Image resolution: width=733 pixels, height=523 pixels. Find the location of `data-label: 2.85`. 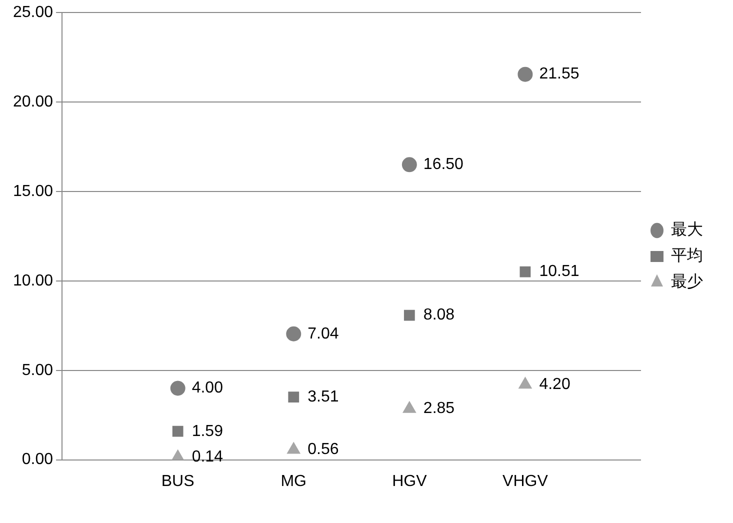

data-label: 2.85 is located at coordinates (439, 409).